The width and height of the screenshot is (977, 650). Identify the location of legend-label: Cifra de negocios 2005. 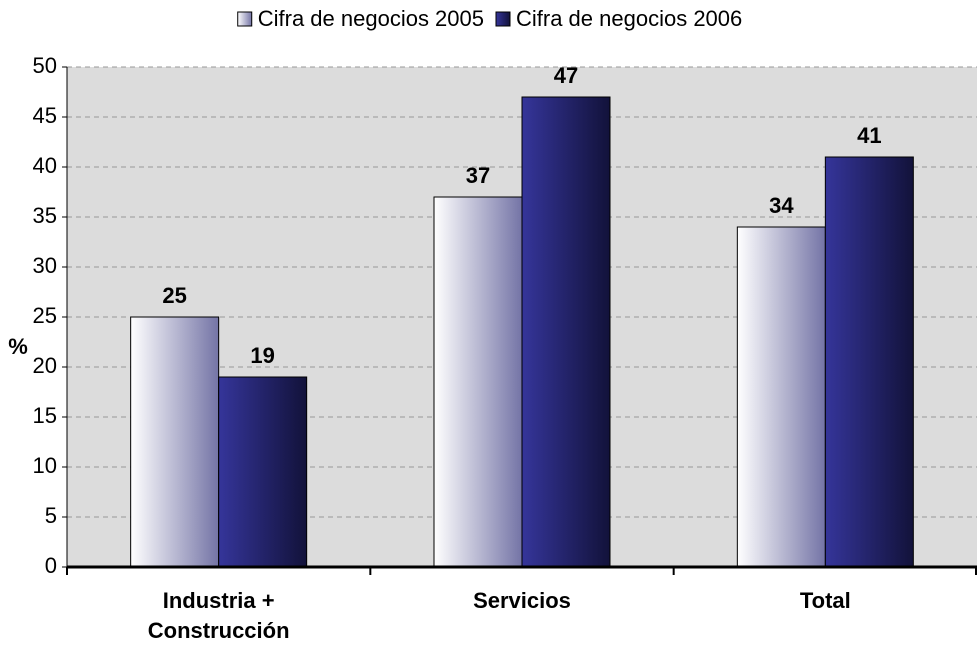
(371, 18).